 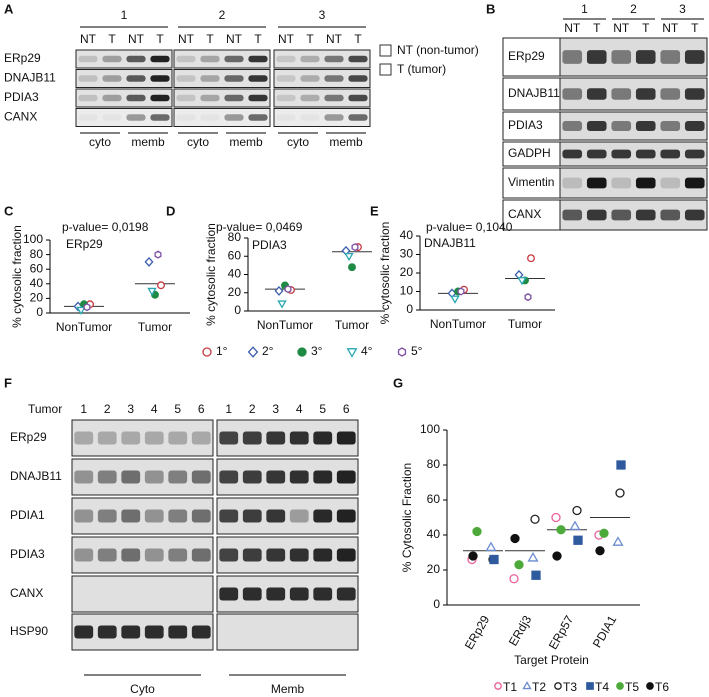 What do you see at coordinates (525, 324) in the screenshot?
I see `x-tick-label: Tumor` at bounding box center [525, 324].